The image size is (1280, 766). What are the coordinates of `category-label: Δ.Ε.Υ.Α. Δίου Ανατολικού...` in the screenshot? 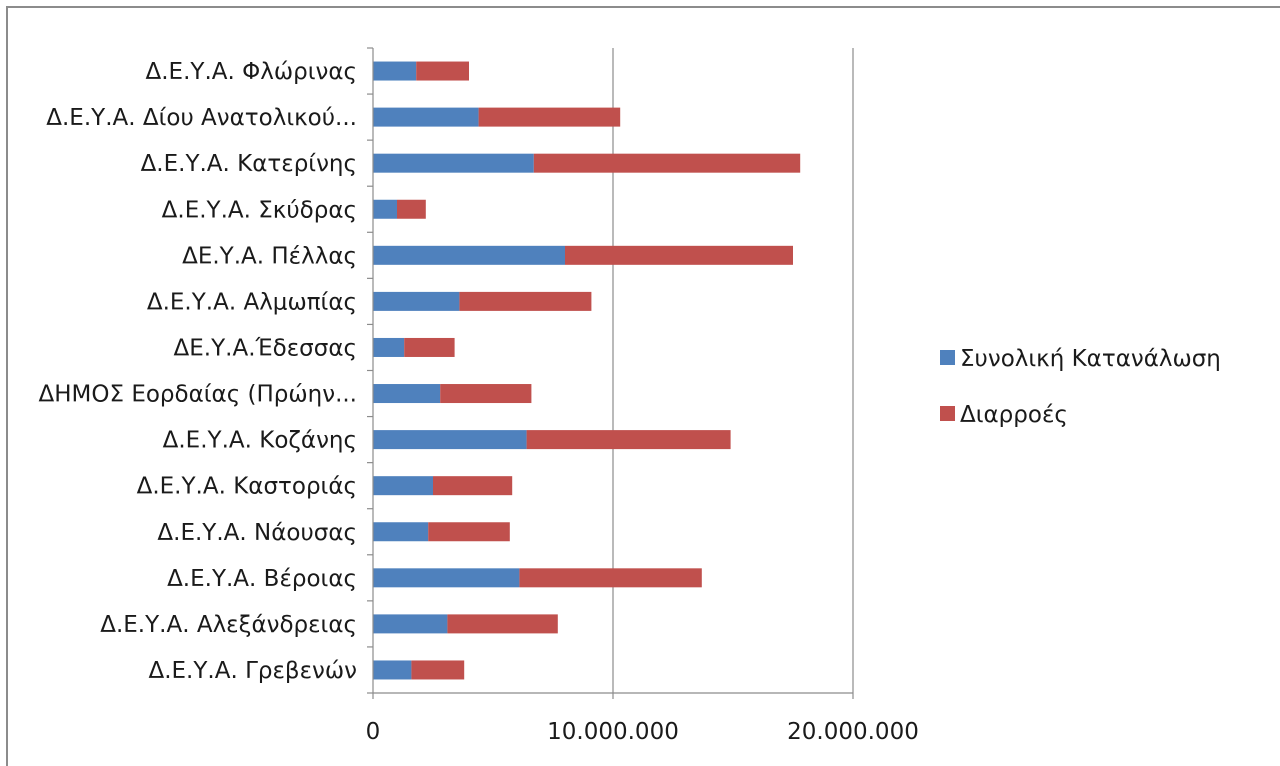 It's located at (201, 118).